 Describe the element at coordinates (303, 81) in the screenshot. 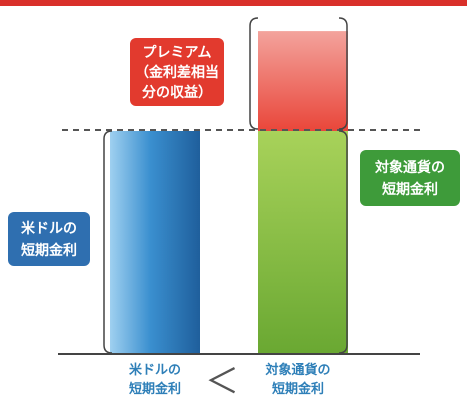

I see `bar-target-premium` at that location.